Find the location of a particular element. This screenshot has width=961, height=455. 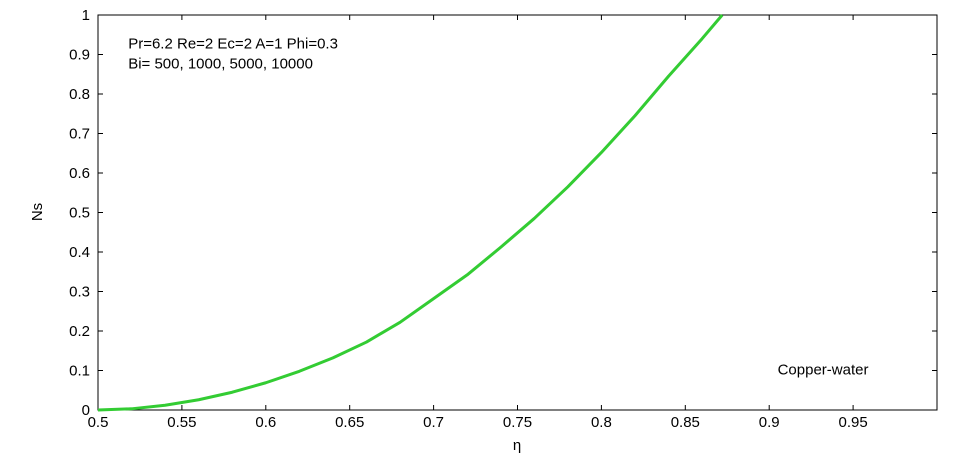

y-tick-label: 0.5 is located at coordinates (79, 213).